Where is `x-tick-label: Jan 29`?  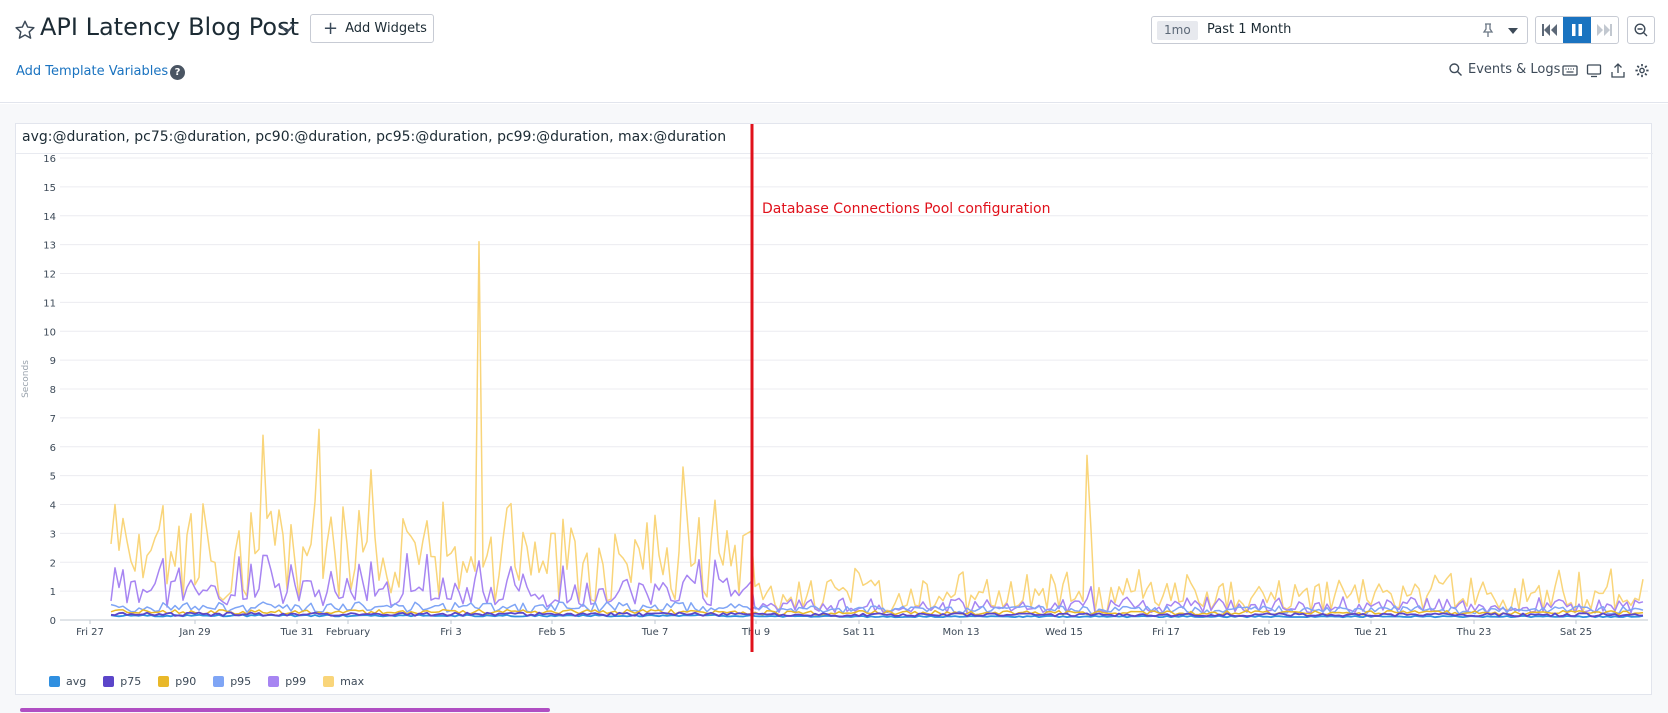 x-tick-label: Jan 29 is located at coordinates (194, 632).